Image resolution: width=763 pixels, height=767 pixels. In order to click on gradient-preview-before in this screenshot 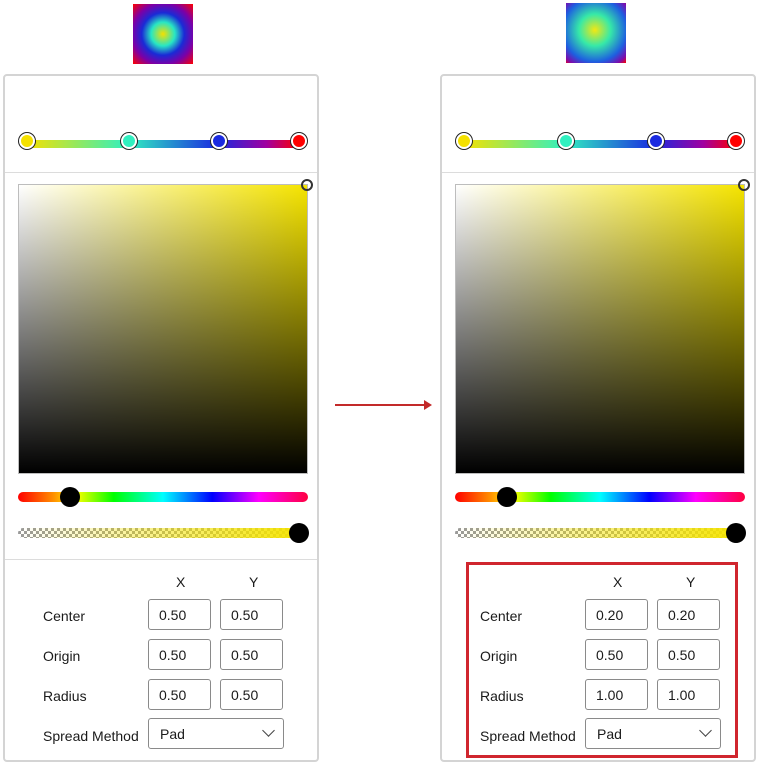, I will do `click(163, 34)`.